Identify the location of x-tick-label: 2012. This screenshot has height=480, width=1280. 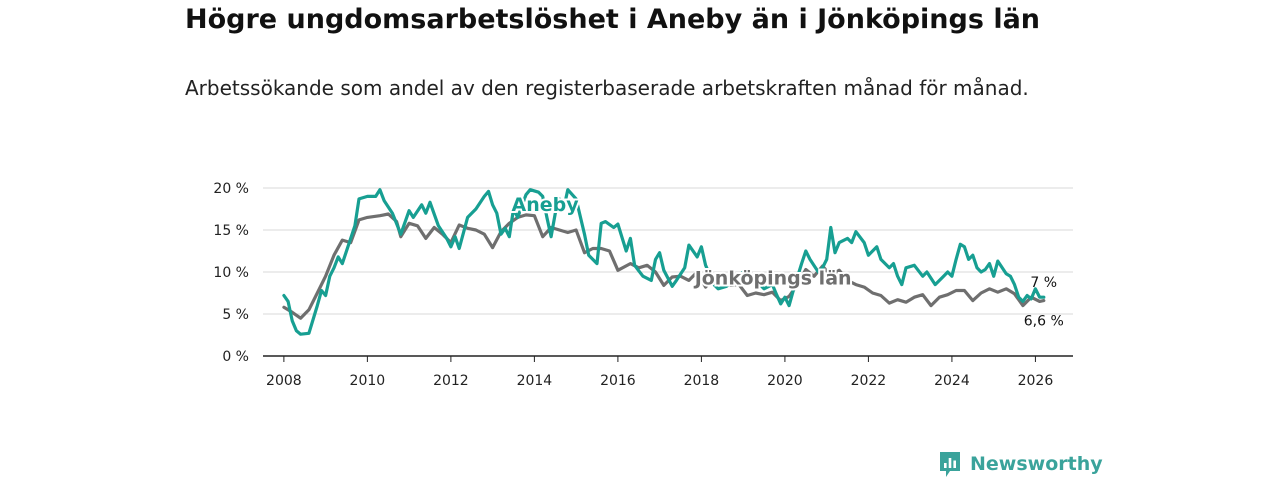
(451, 381).